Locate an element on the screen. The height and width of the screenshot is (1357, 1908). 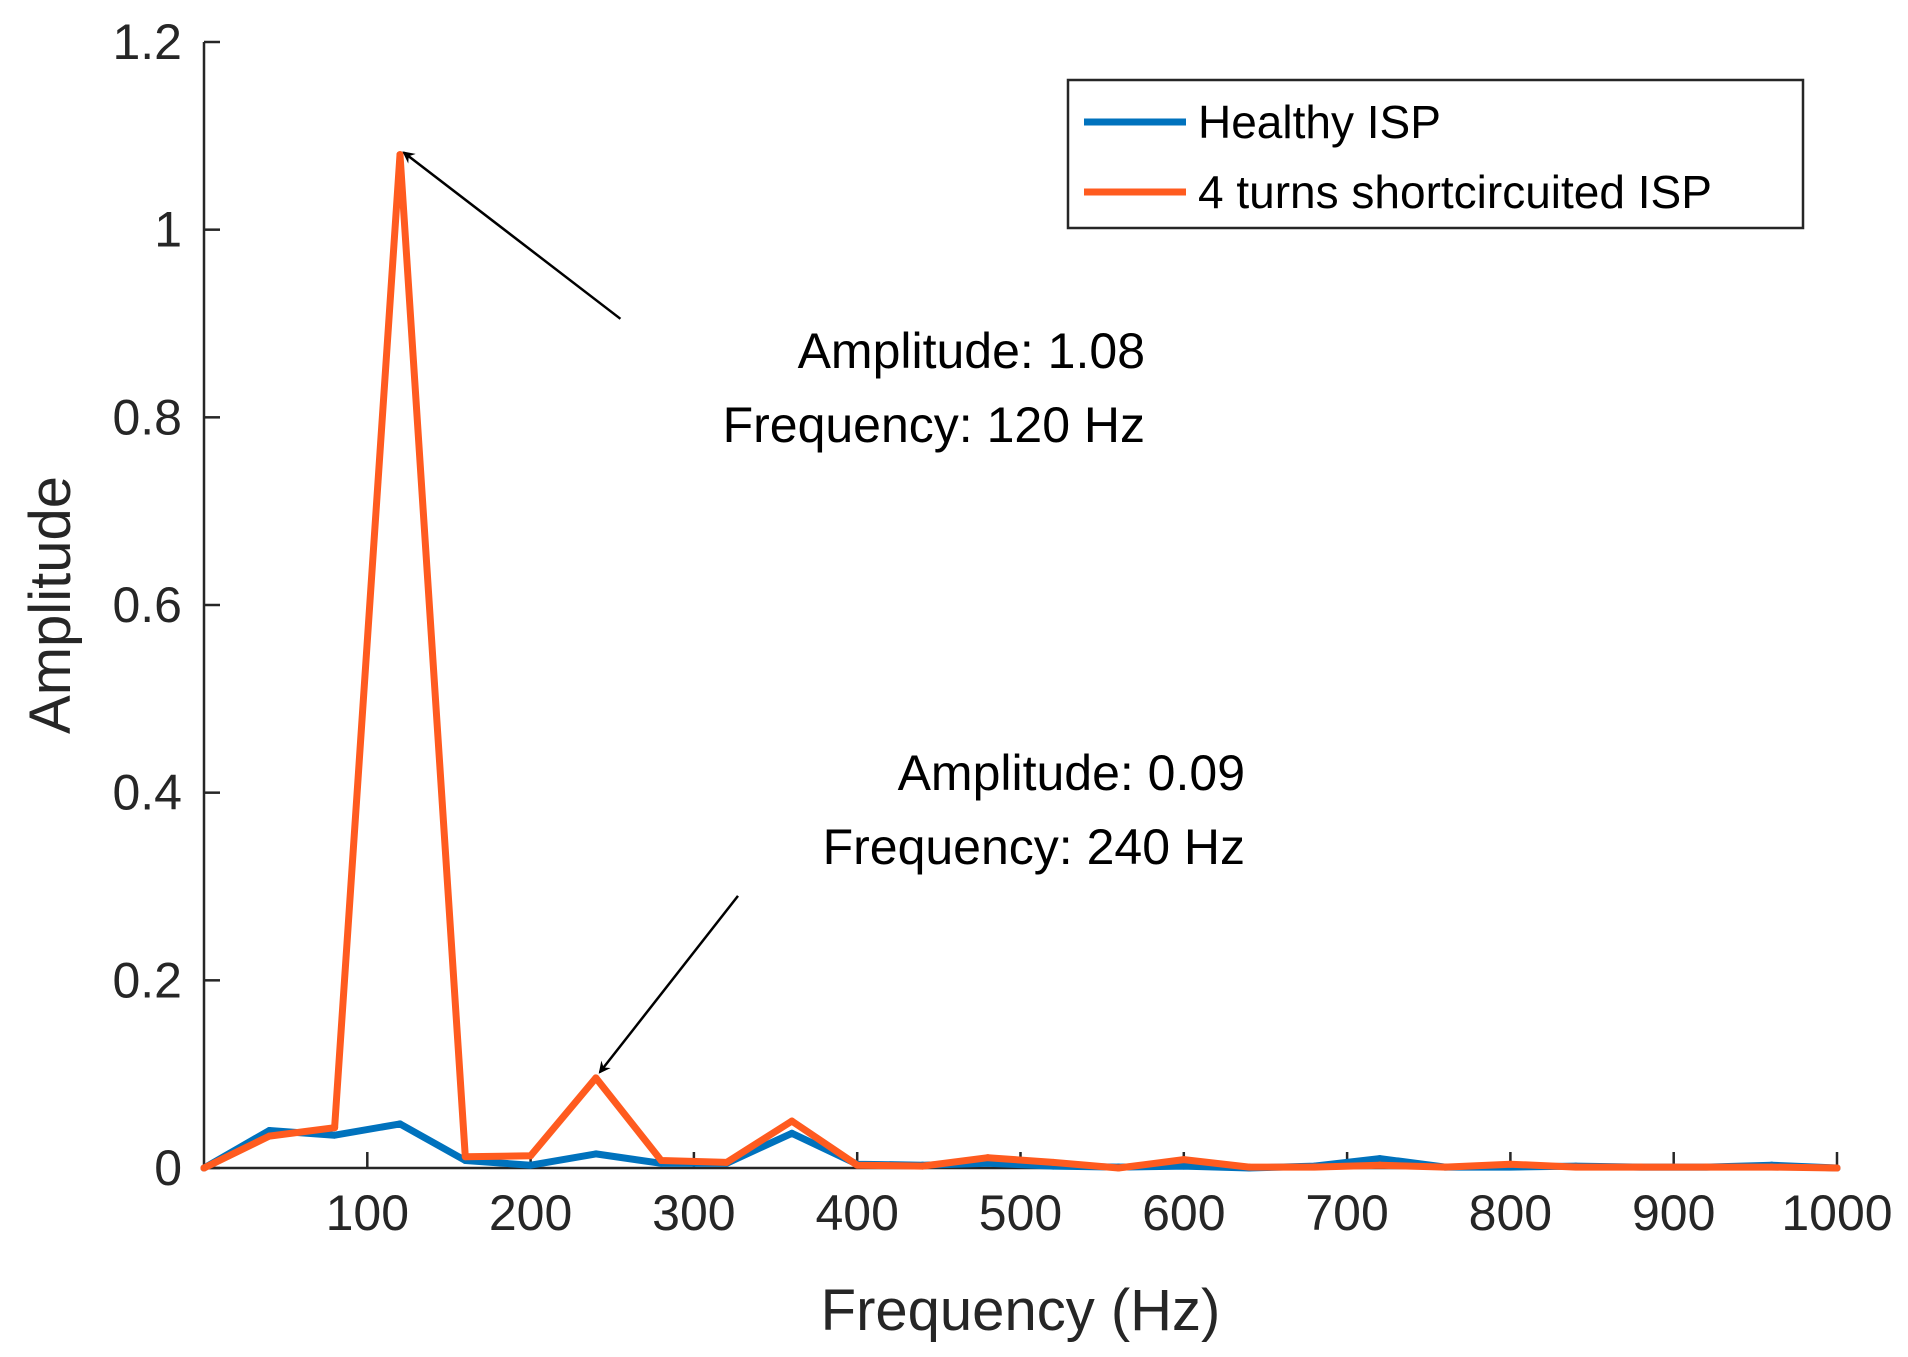
legend-label: 4 turns shortcircuited ISP is located at coordinates (1455, 192).